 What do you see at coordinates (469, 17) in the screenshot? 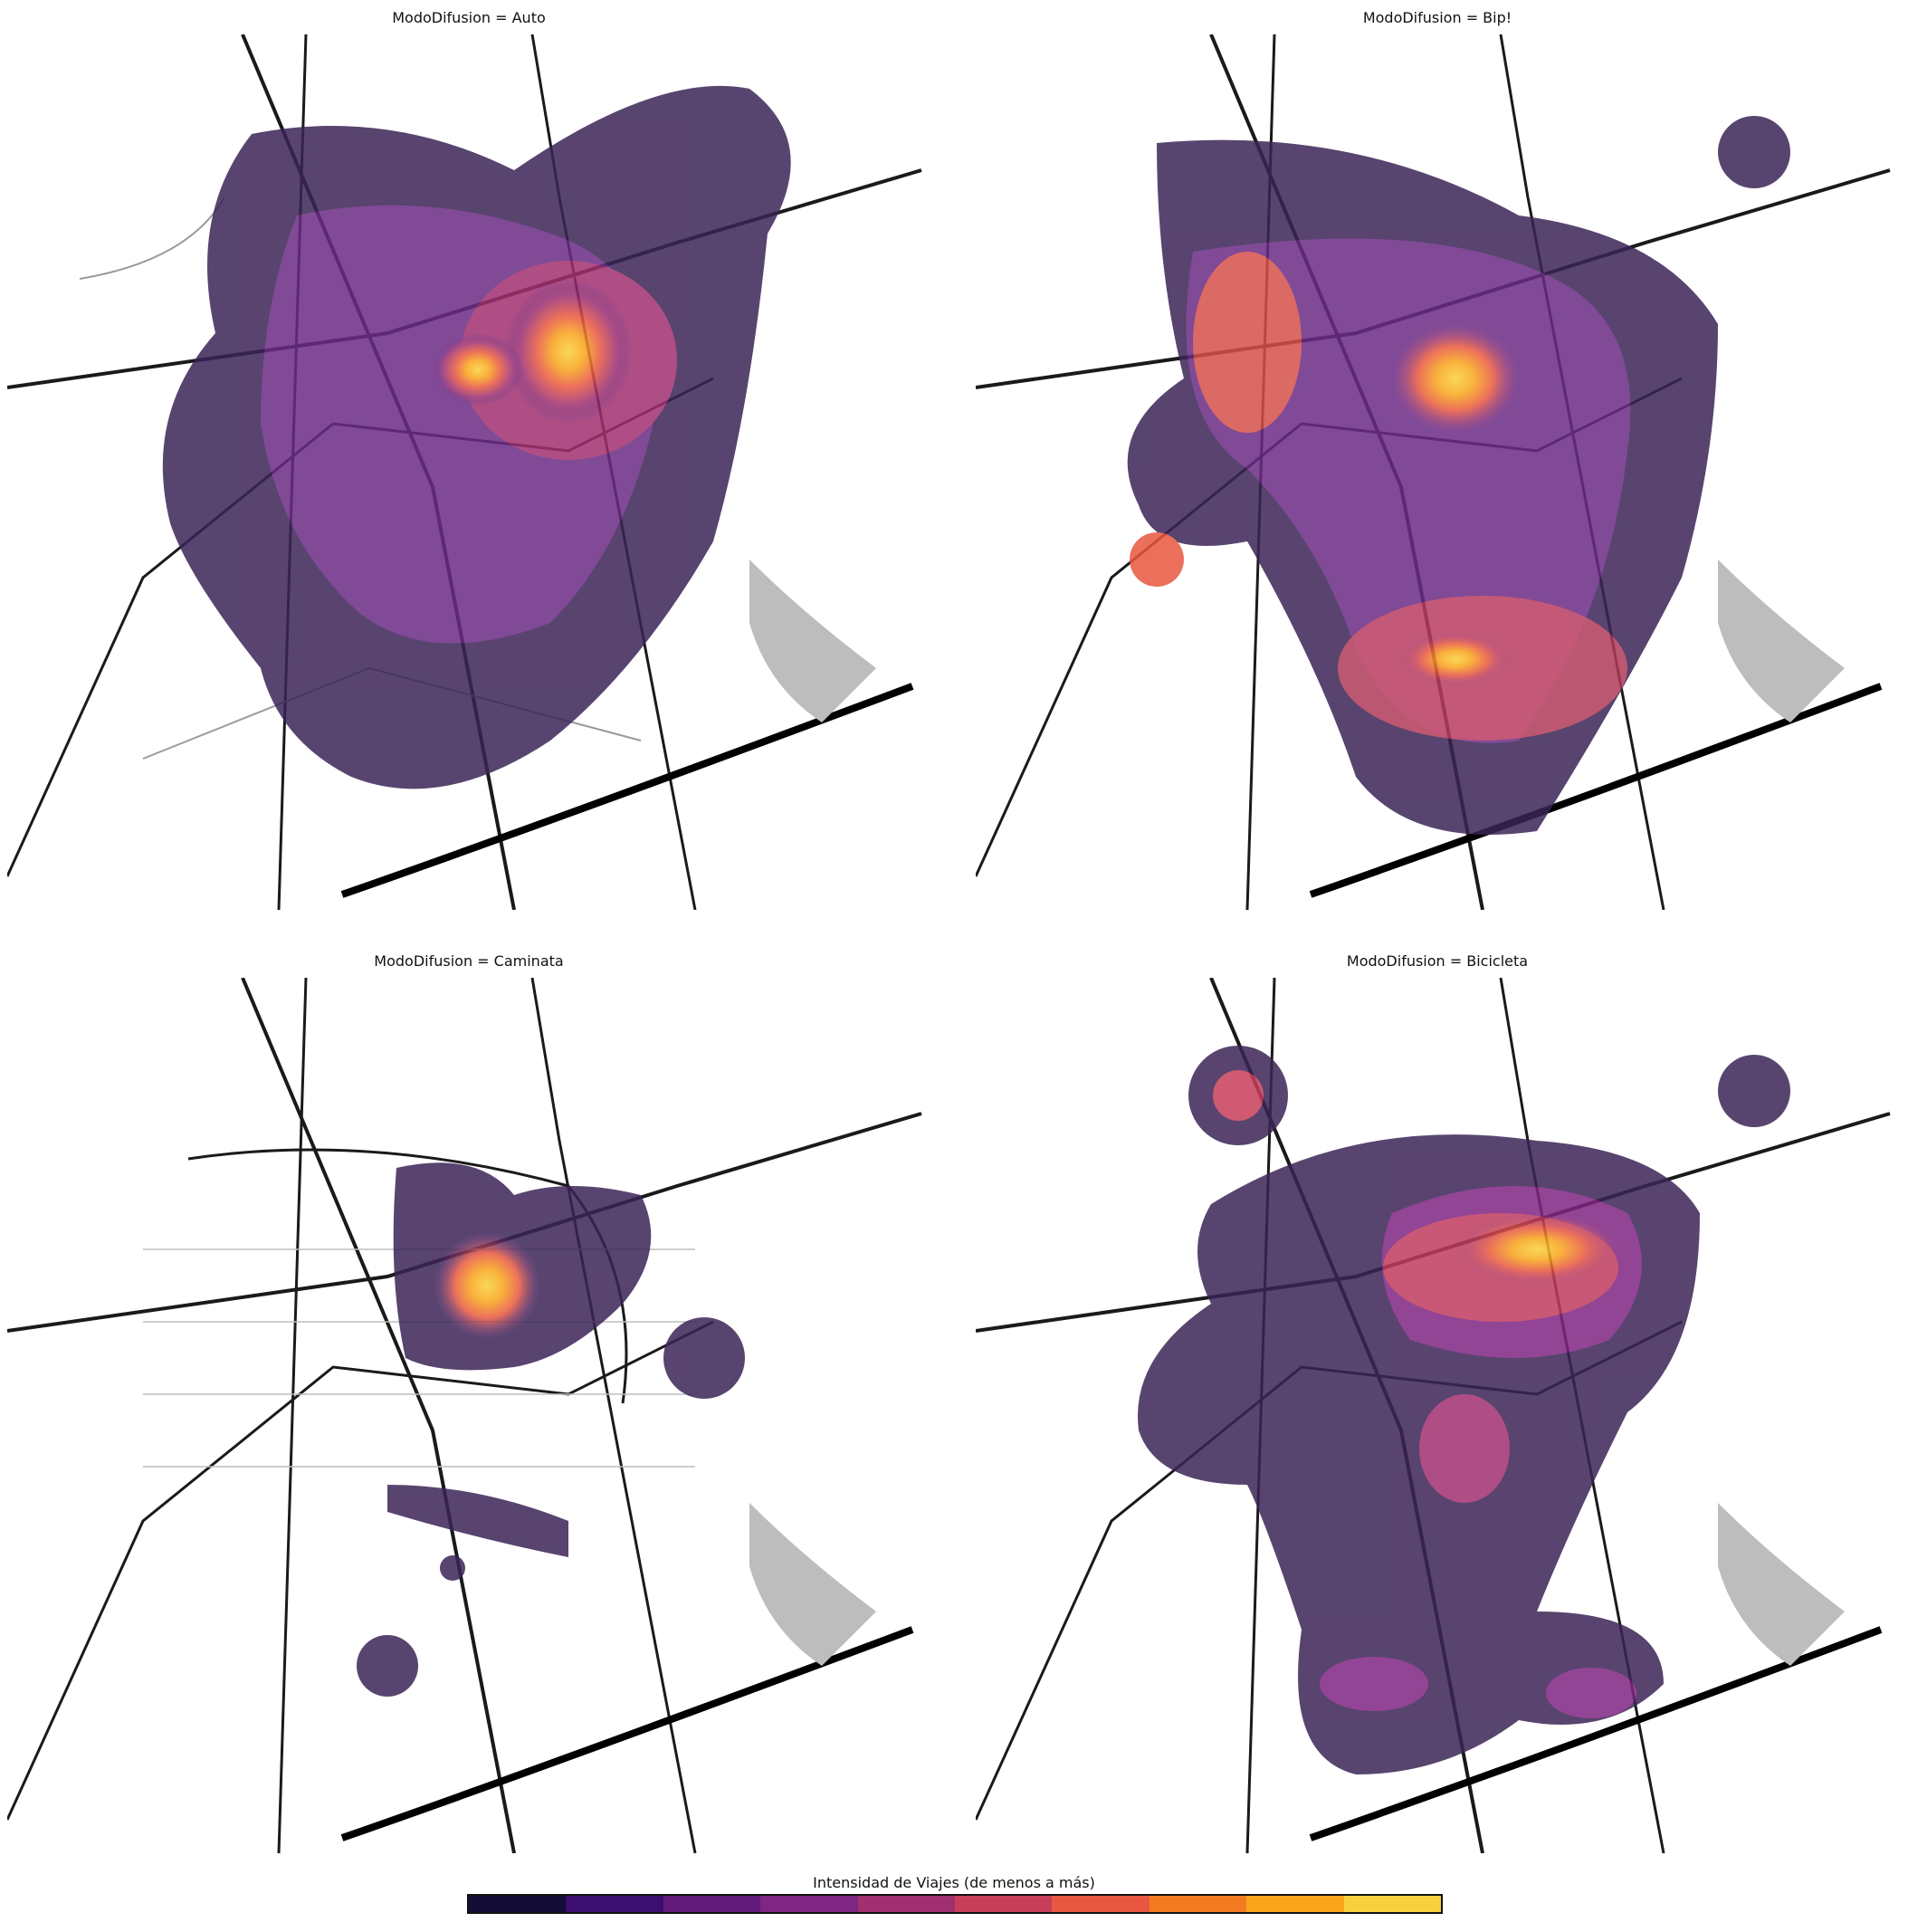
I see `panel-title: ModoDifusion = Auto` at bounding box center [469, 17].